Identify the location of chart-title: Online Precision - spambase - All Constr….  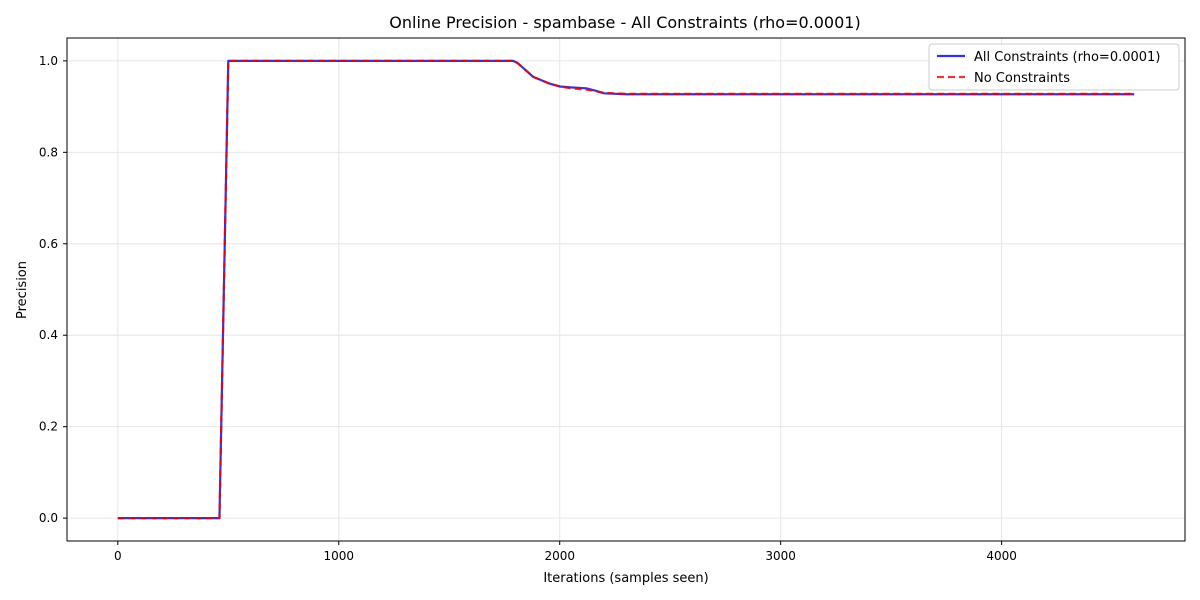
(624, 22).